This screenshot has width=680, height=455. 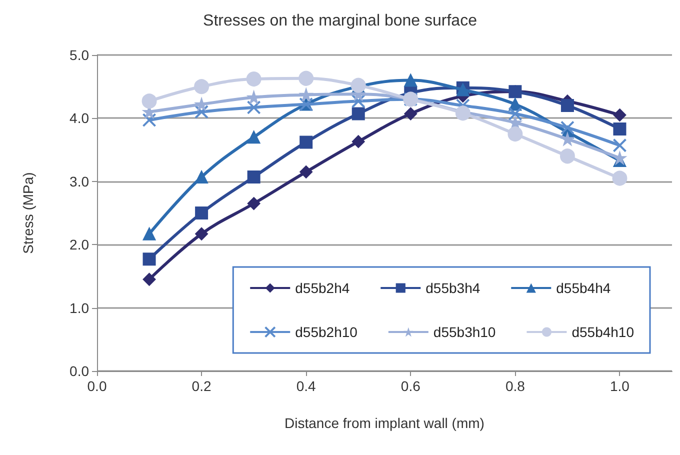 I want to click on legend-label: d55b3h10, so click(x=464, y=332).